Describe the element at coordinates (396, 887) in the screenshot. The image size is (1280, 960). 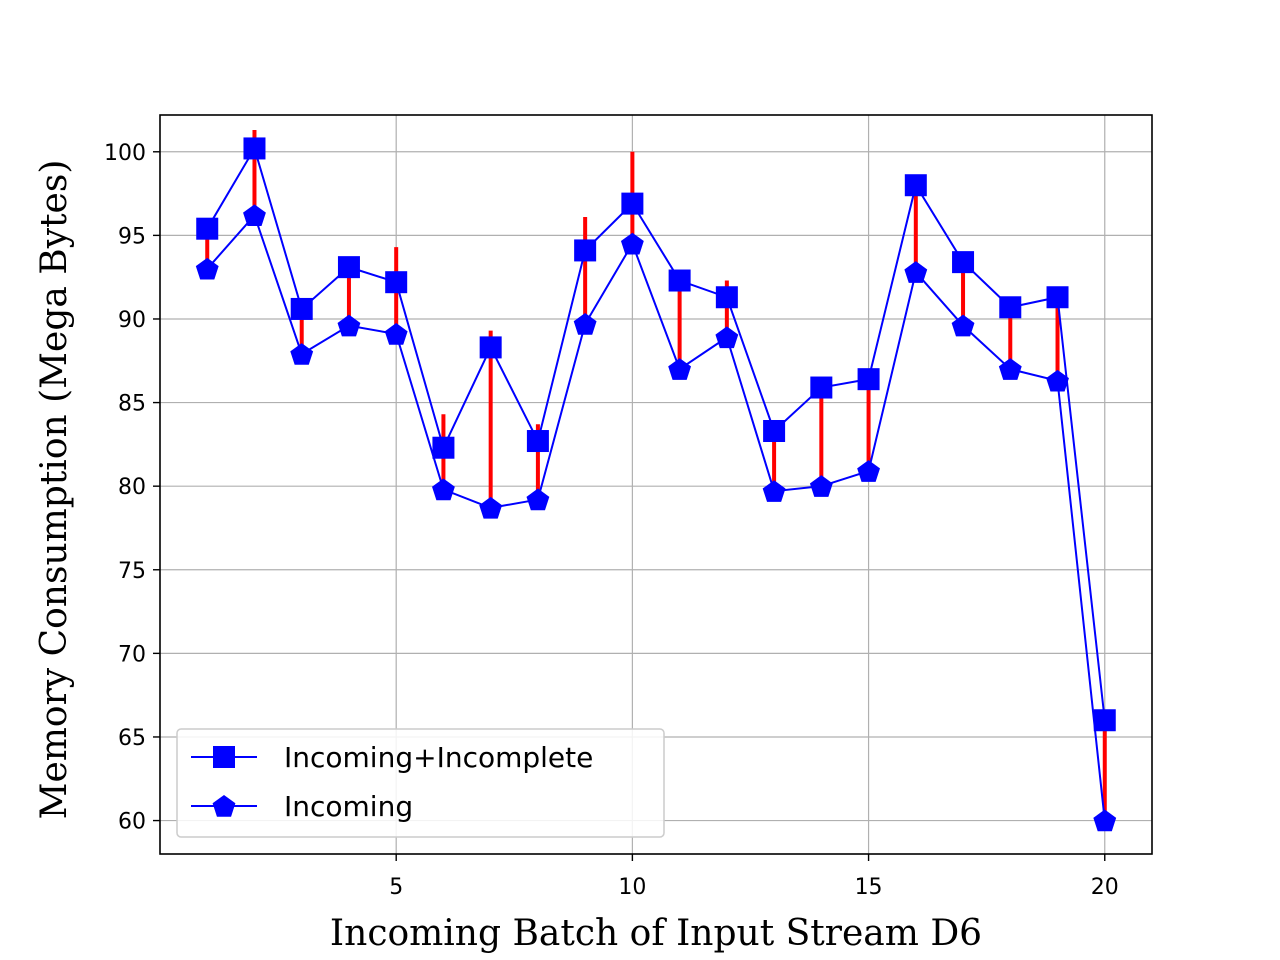
I see `x-tick-label: 5` at that location.